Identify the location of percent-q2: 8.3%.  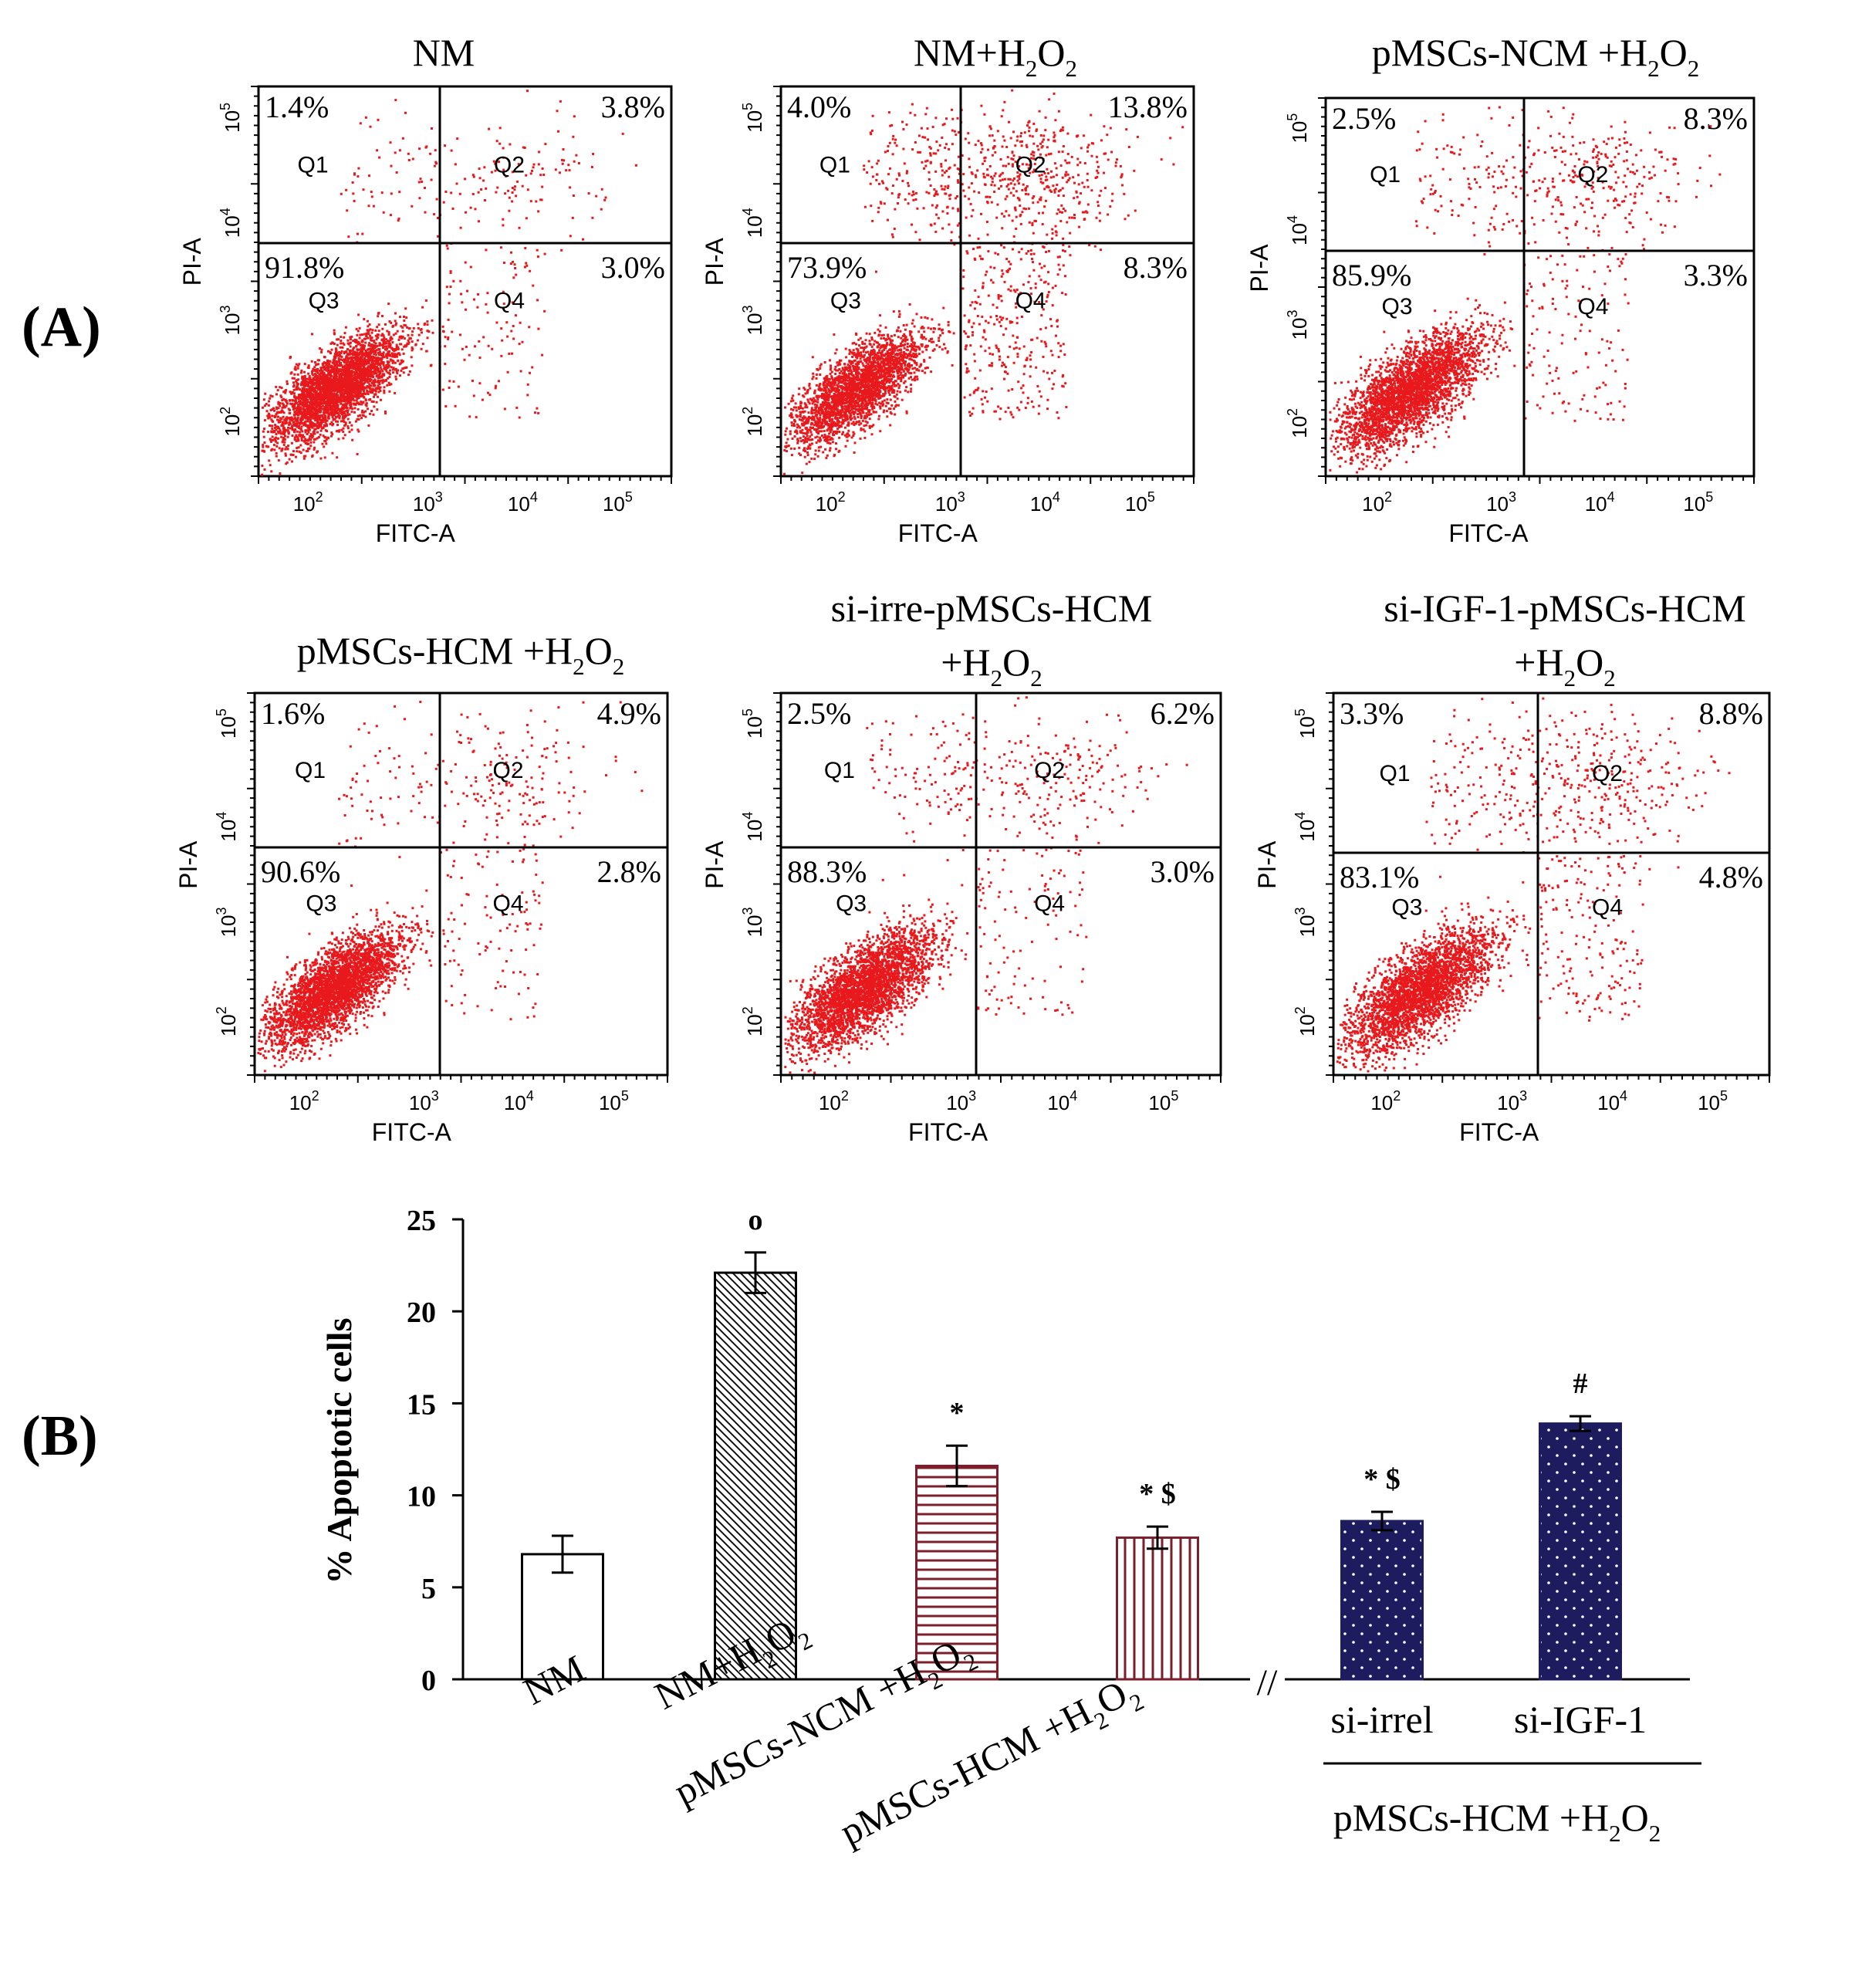
(1716, 119).